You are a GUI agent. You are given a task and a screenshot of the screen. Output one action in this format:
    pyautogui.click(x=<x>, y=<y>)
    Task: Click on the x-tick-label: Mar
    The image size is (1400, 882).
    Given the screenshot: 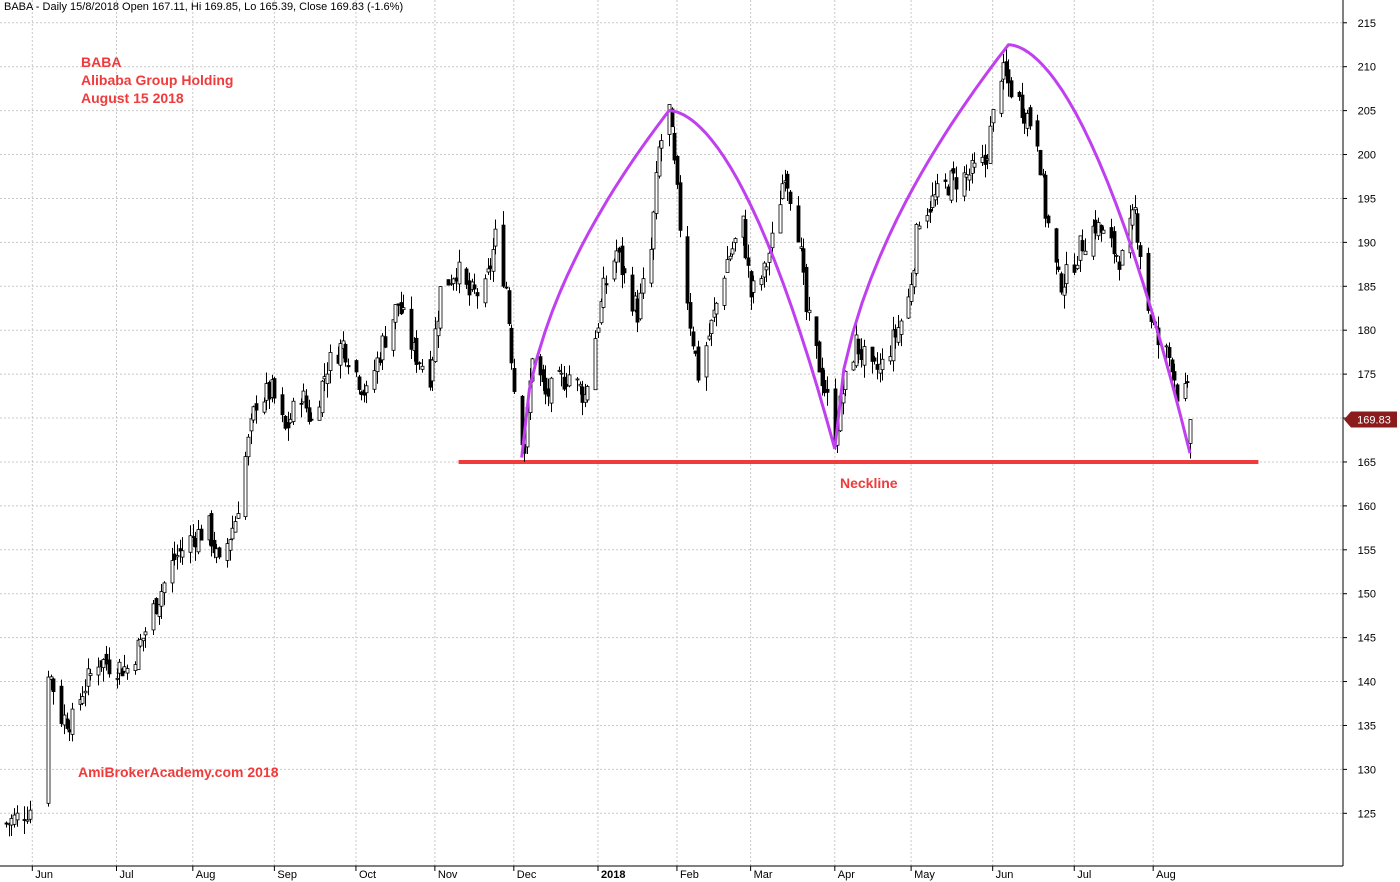 What is the action you would take?
    pyautogui.click(x=763, y=875)
    